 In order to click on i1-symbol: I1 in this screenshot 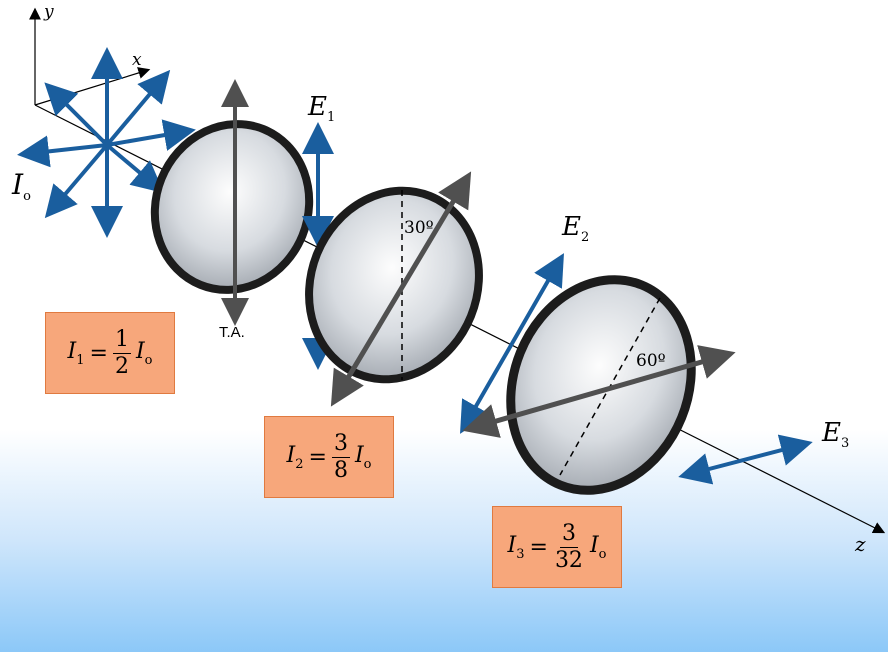, I will do `click(76, 353)`.